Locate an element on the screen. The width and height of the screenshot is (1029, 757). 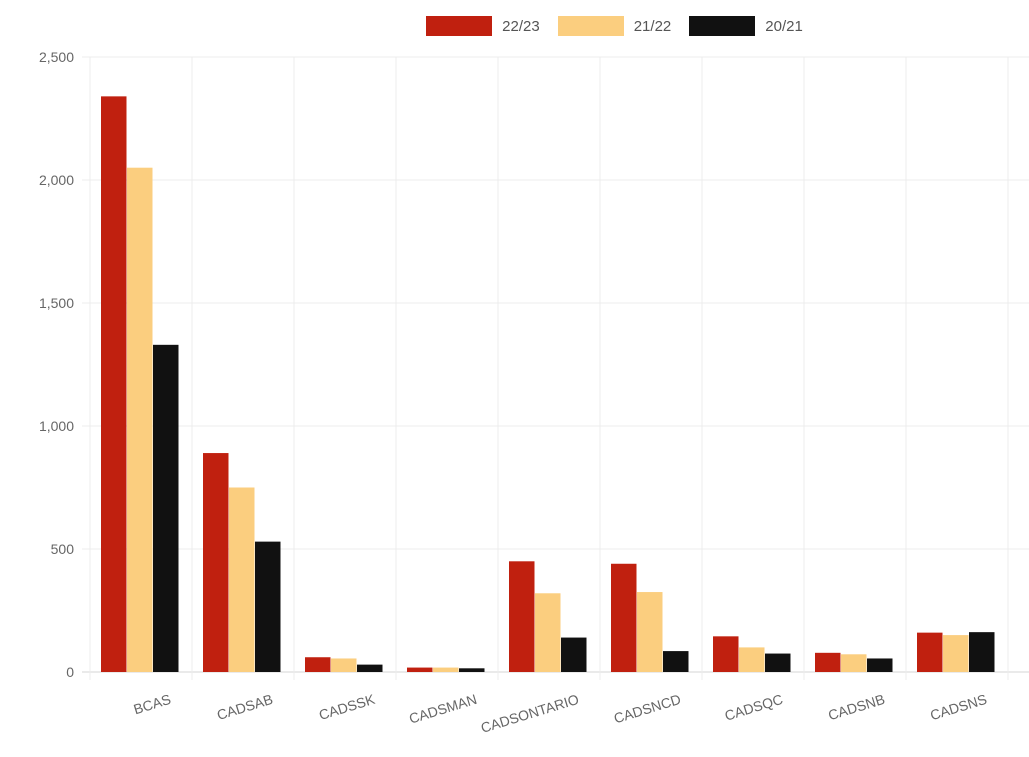
x-tick-label: CADSAB is located at coordinates (245, 707).